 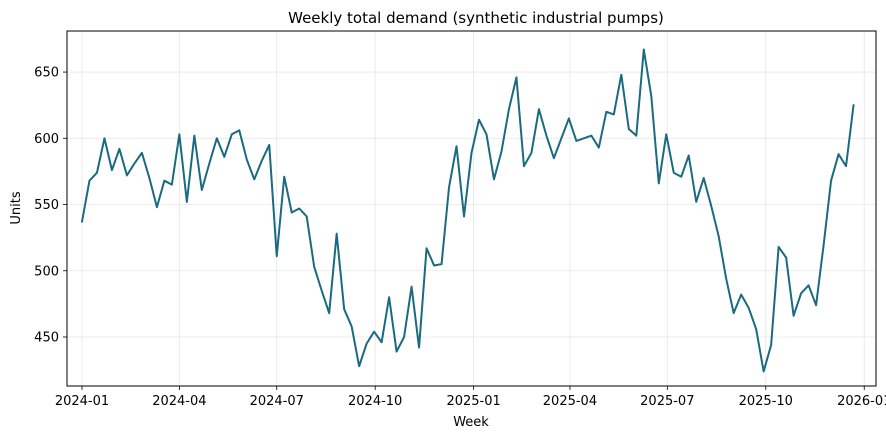 I want to click on y-tick: 500, so click(x=50, y=271).